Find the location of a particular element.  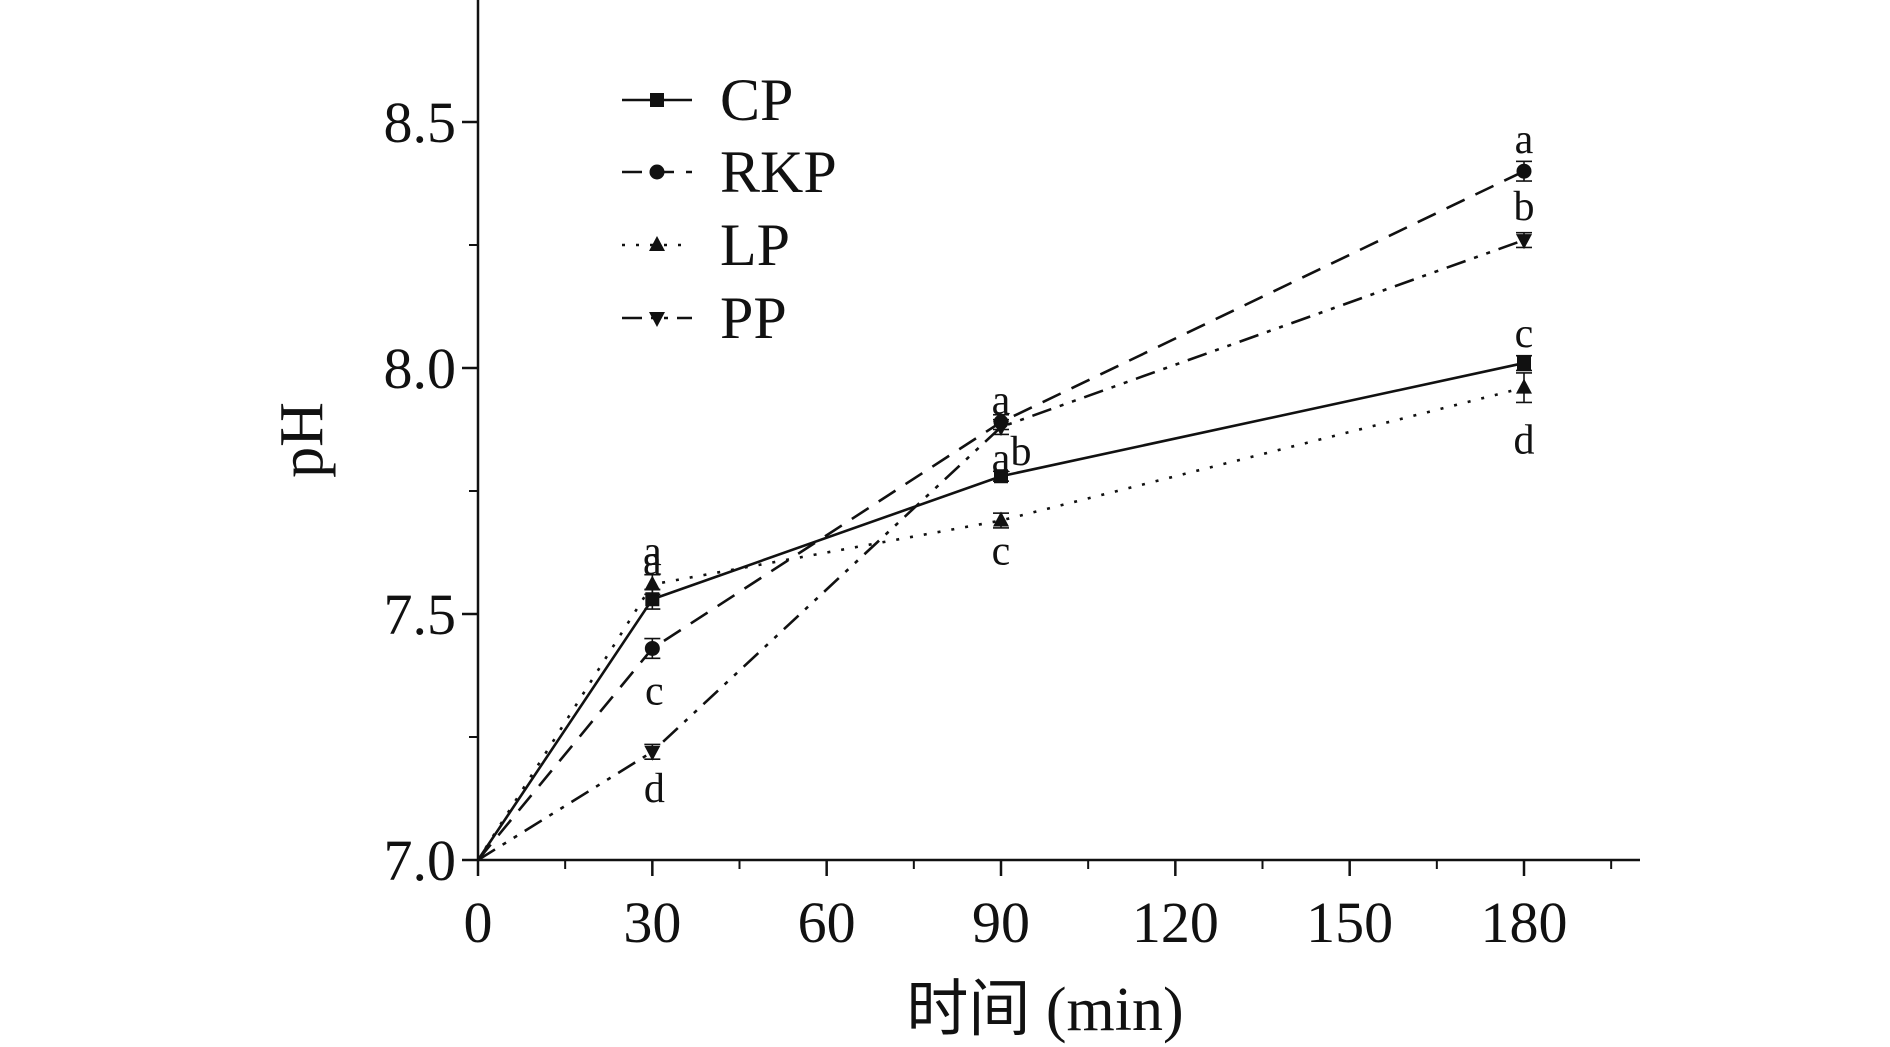

legend-label-rkp: RKP is located at coordinates (778, 172).